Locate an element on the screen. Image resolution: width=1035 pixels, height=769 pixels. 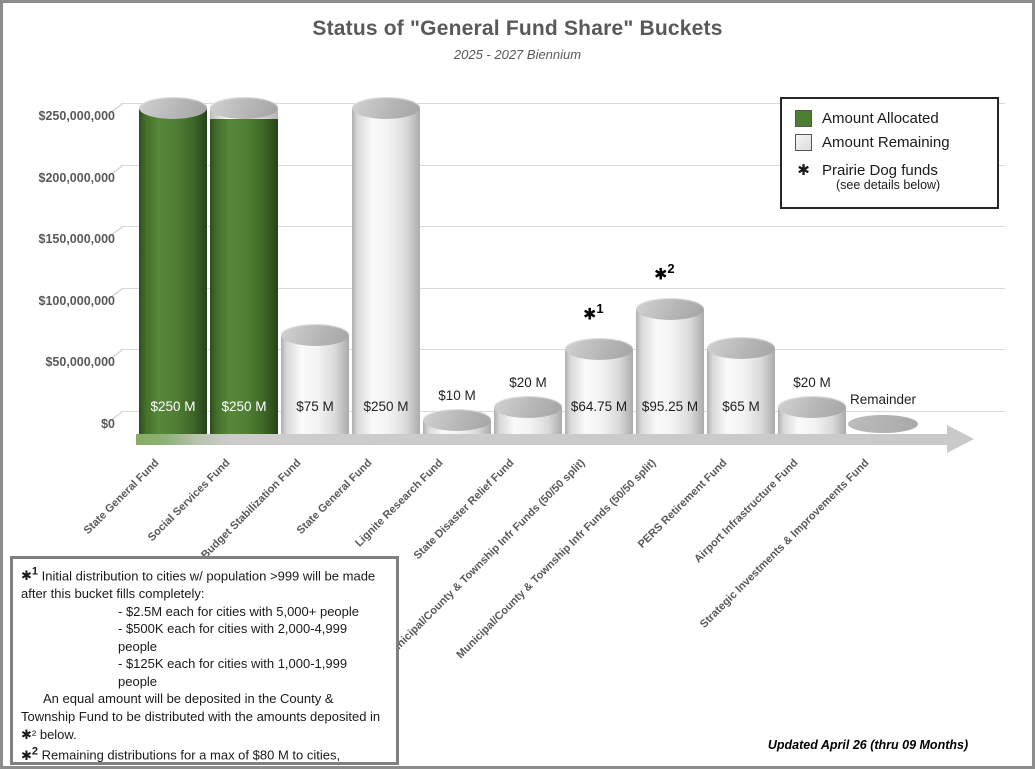
prairie-dog-star: ✱2 is located at coordinates (664, 272).